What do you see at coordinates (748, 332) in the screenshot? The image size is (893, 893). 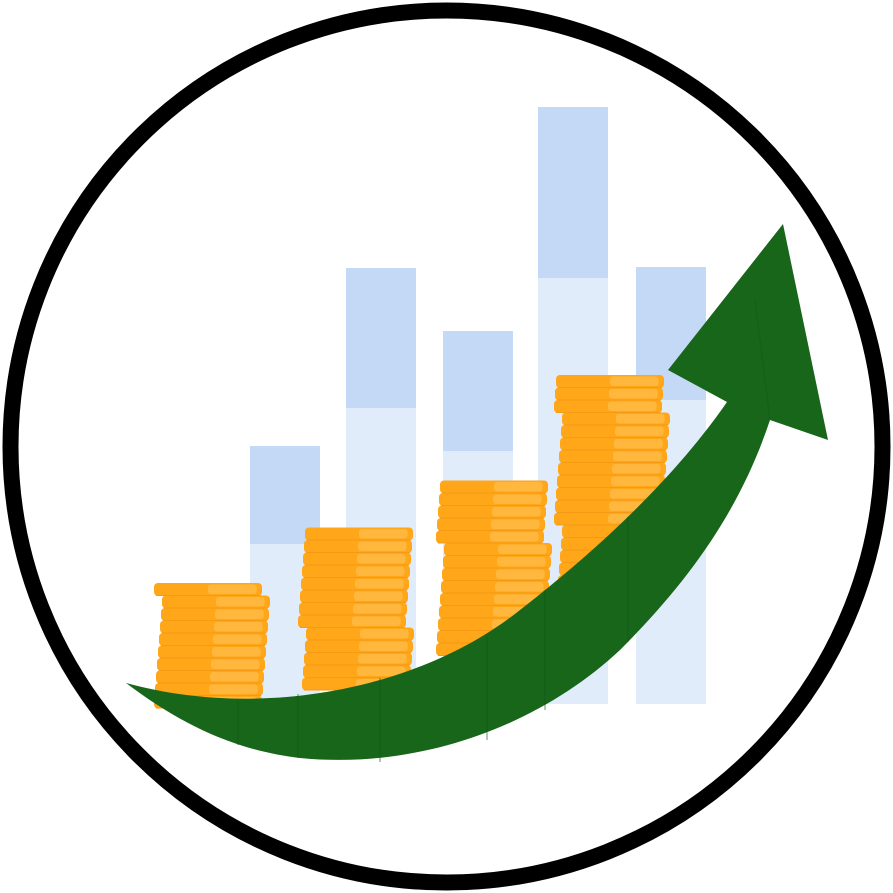 I see `arrow-head` at bounding box center [748, 332].